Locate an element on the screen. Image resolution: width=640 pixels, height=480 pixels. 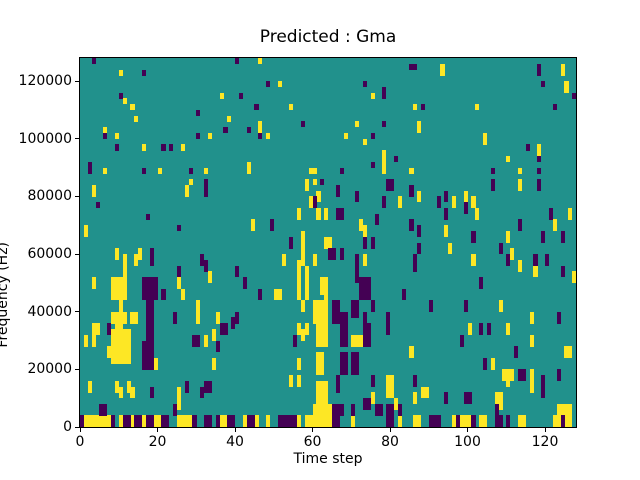
y-tick-label: 100000 is located at coordinates (45, 138).